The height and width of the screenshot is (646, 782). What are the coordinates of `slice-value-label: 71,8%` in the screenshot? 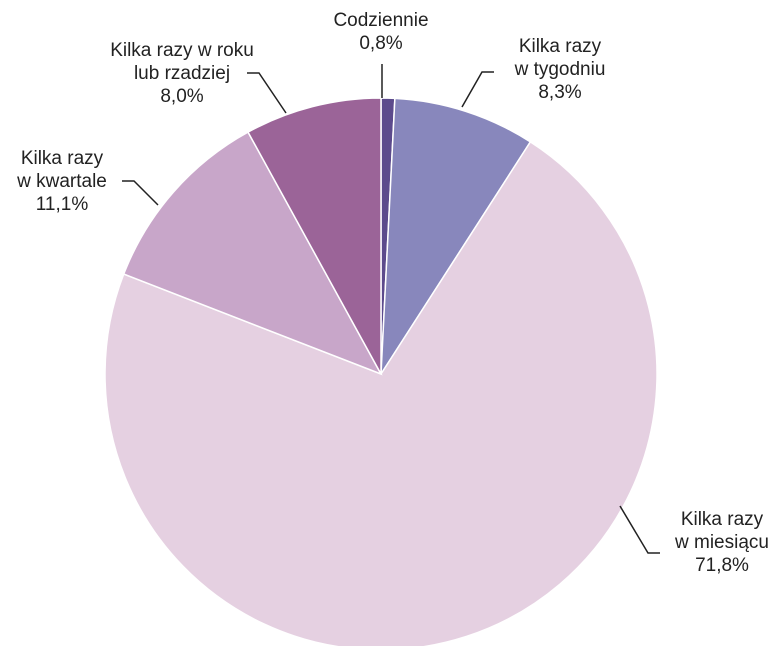 It's located at (722, 565).